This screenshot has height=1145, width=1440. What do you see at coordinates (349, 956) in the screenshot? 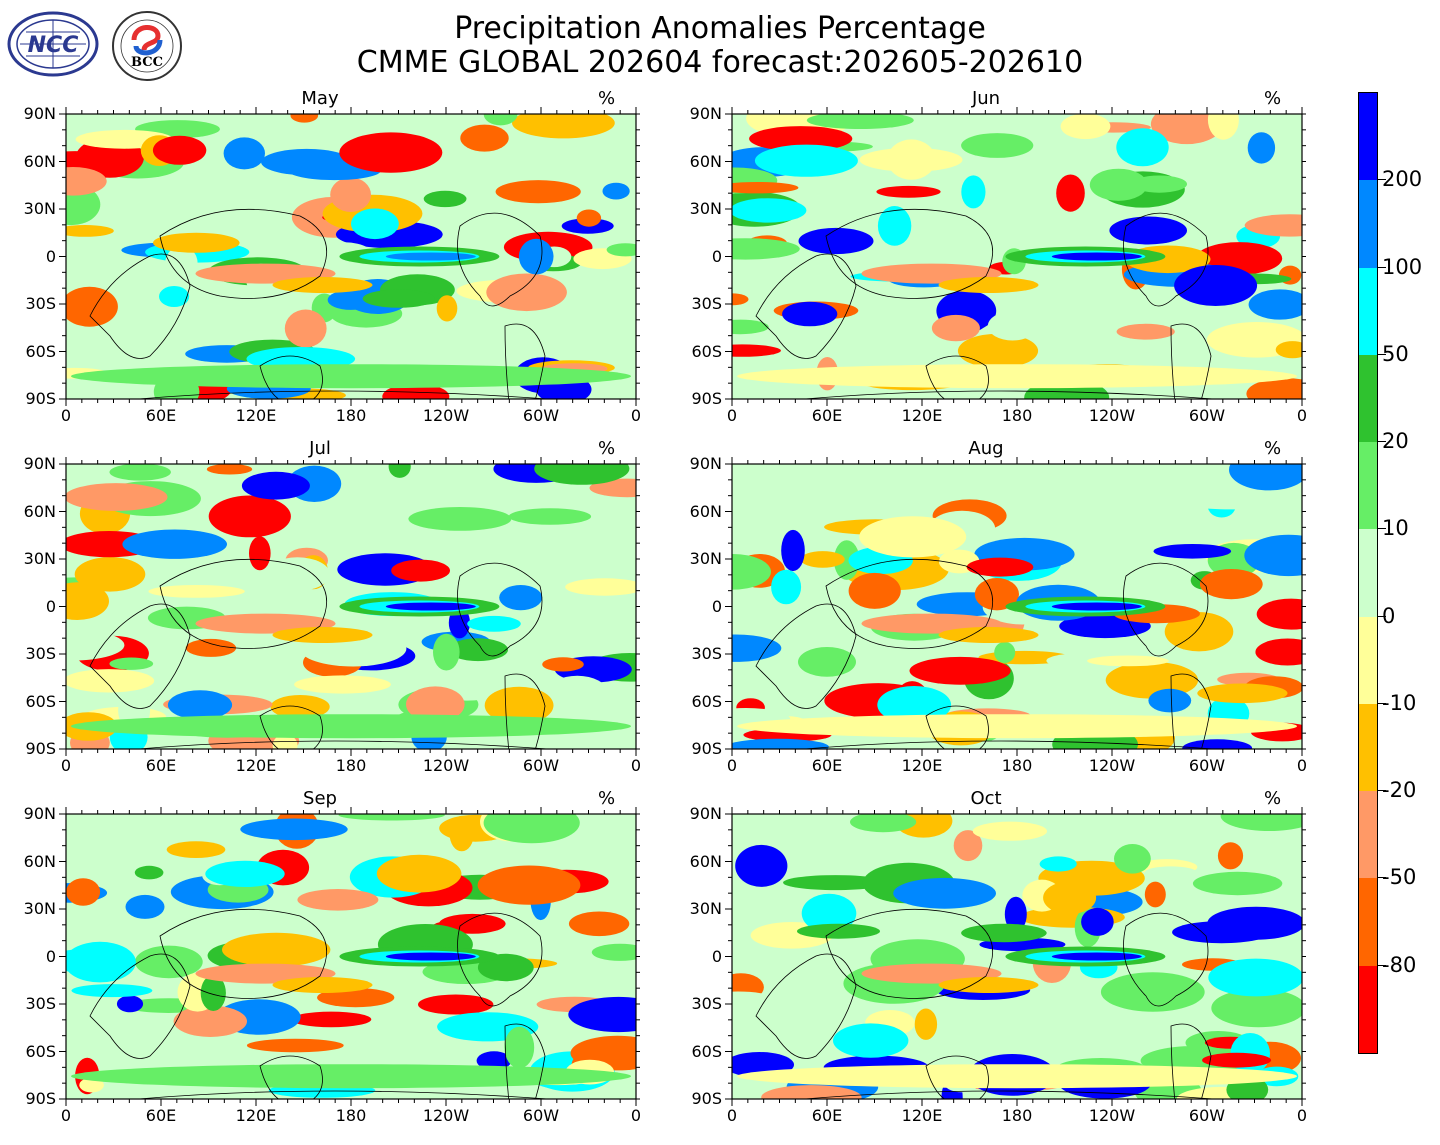
I see `precip-anomaly-map` at bounding box center [349, 956].